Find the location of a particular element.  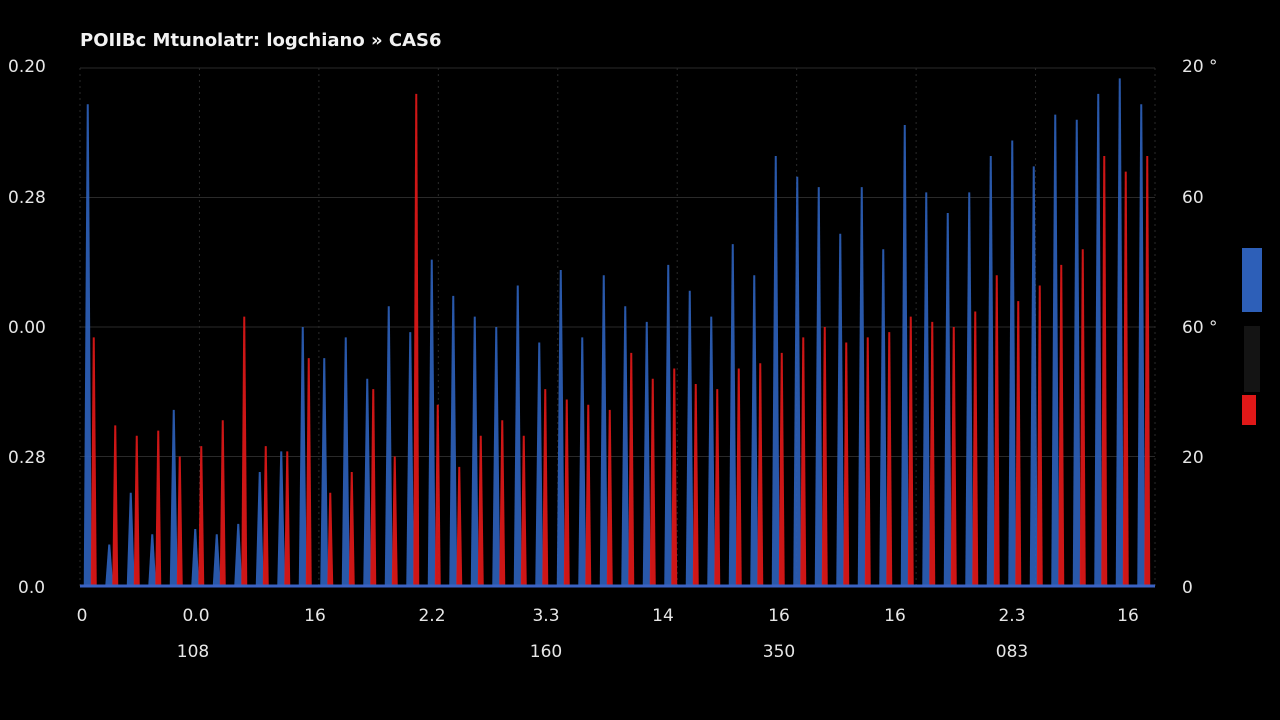

left-tick-2: 0.28 is located at coordinates (27, 198).